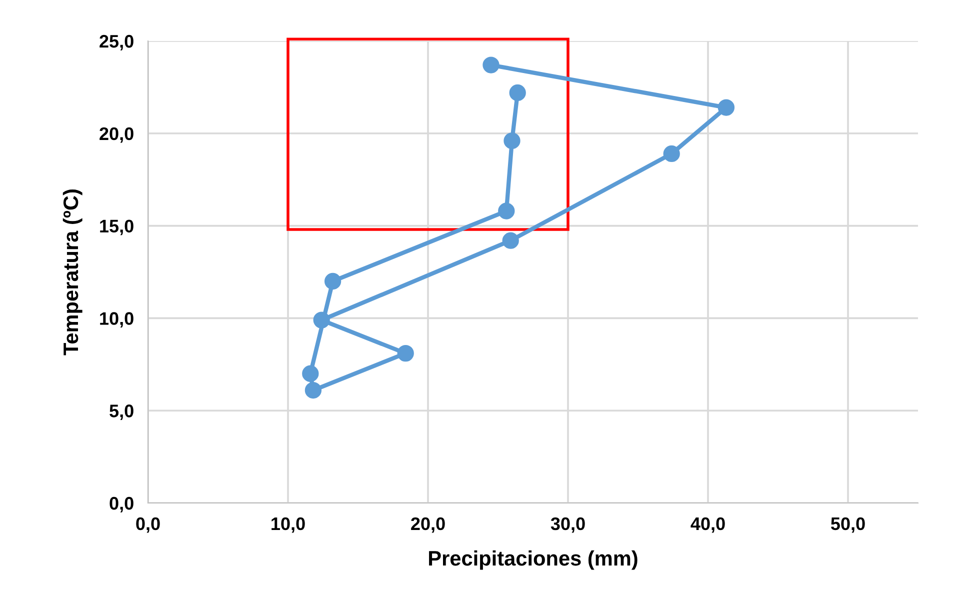 The image size is (954, 615). What do you see at coordinates (117, 320) in the screenshot?
I see `y-tick-label: 10,0` at bounding box center [117, 320].